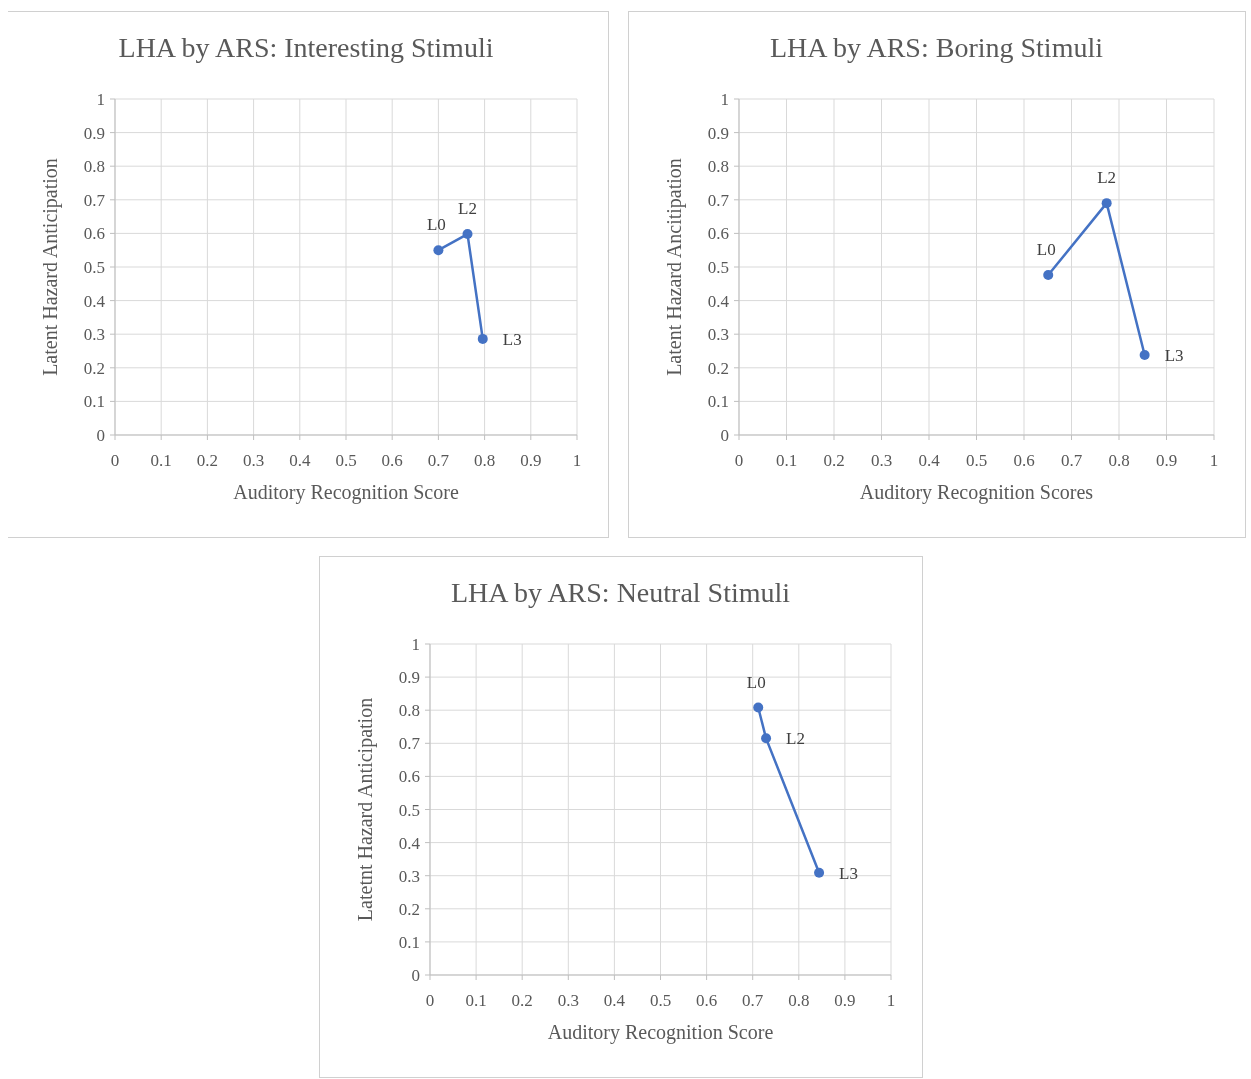 The image size is (1251, 1079). I want to click on x-axis-title: Auditory Recognition Scores, so click(976, 492).